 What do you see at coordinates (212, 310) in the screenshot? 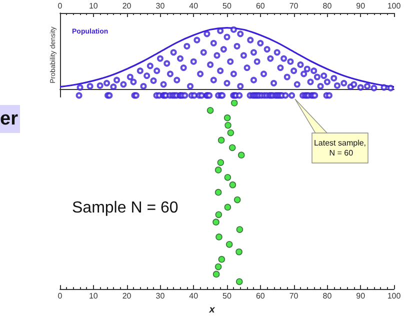
I see `x-axis-title: x` at bounding box center [212, 310].